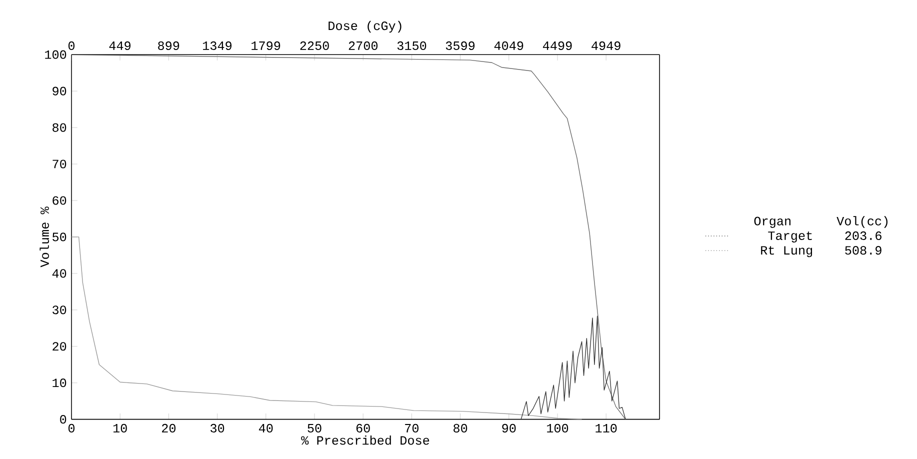 This screenshot has height=459, width=917. I want to click on y-tick-label: 100, so click(55, 54).